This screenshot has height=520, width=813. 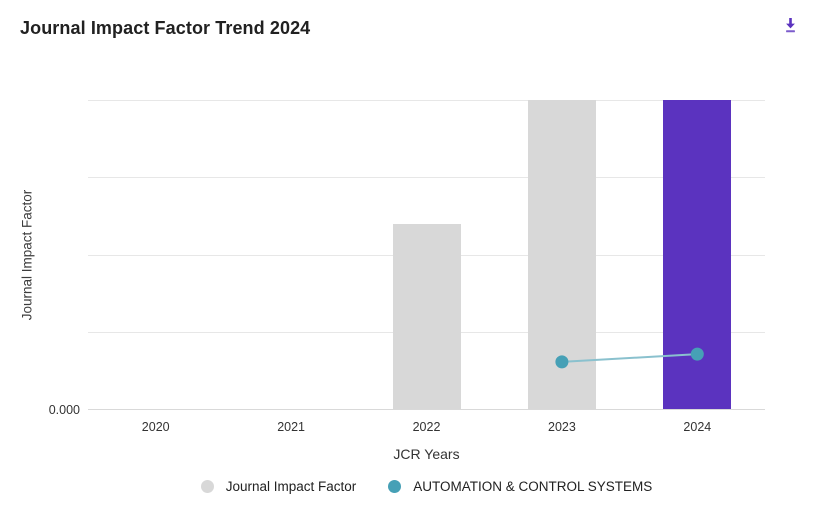 What do you see at coordinates (697, 427) in the screenshot?
I see `x-tick-label-2024: 2024` at bounding box center [697, 427].